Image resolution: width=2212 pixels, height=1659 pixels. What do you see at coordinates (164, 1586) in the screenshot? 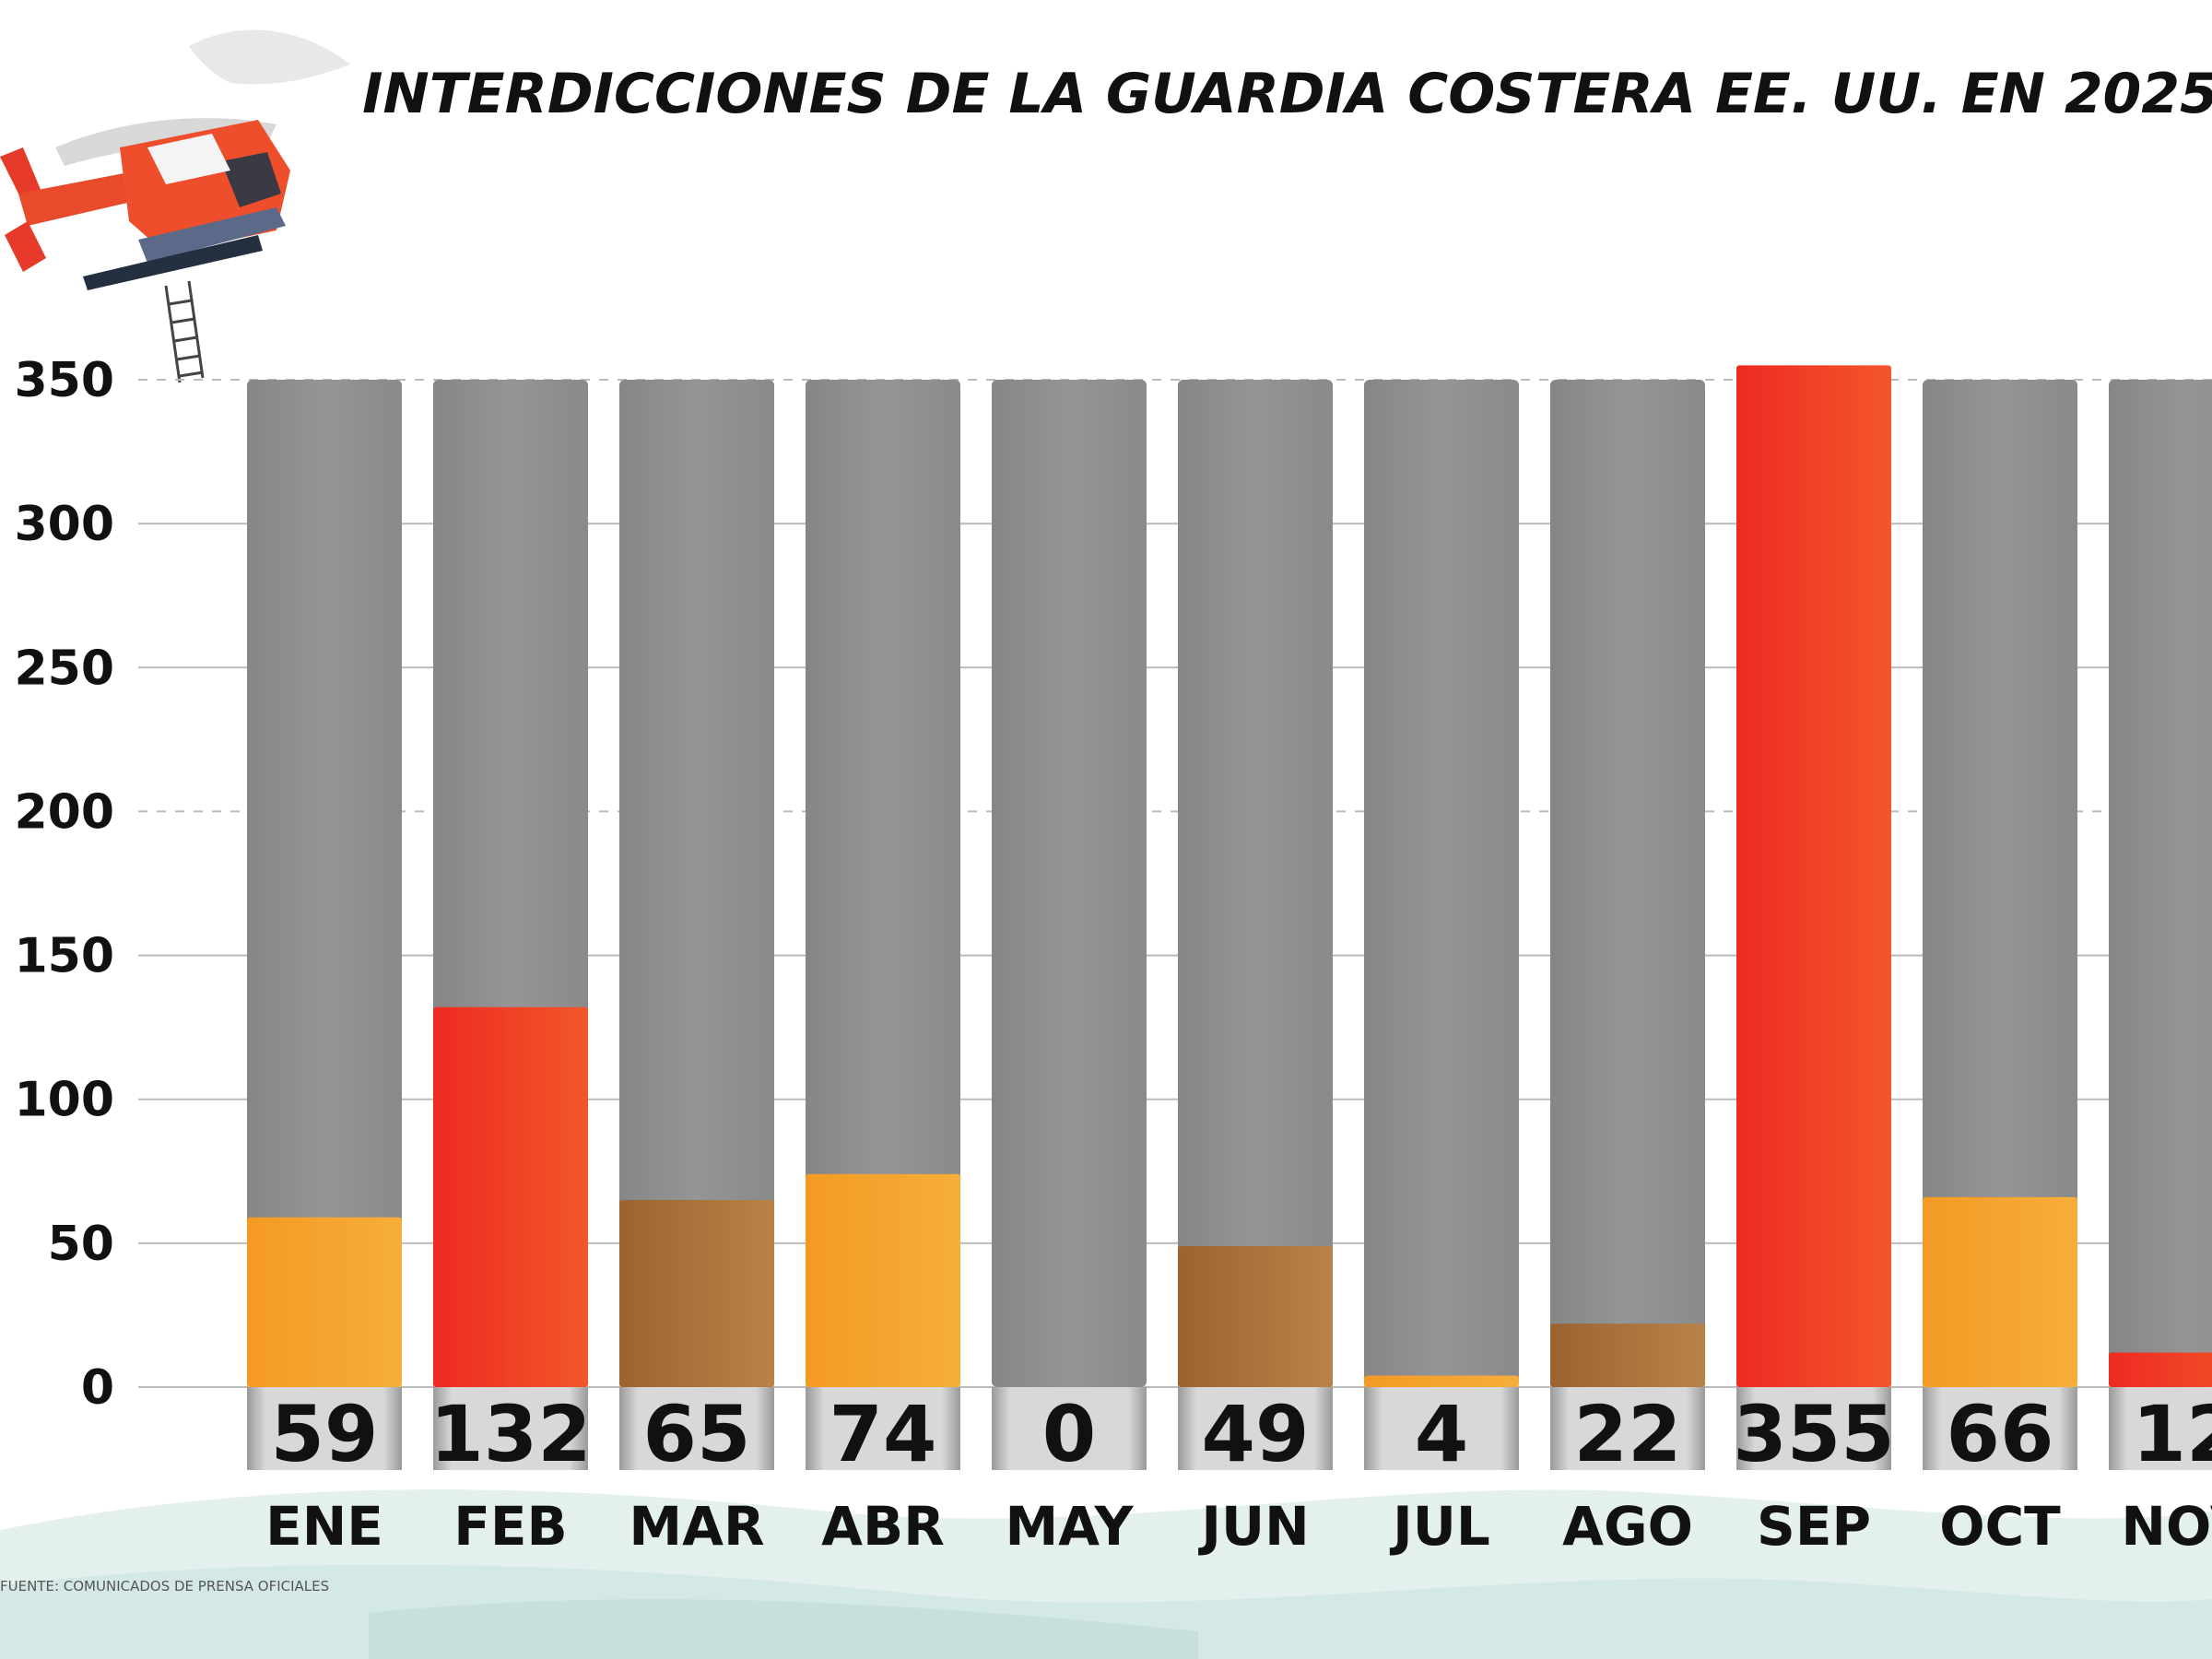
I see `source-note: FUENTE: COMUNICADOS DE PRENSA OFICIALES` at bounding box center [164, 1586].